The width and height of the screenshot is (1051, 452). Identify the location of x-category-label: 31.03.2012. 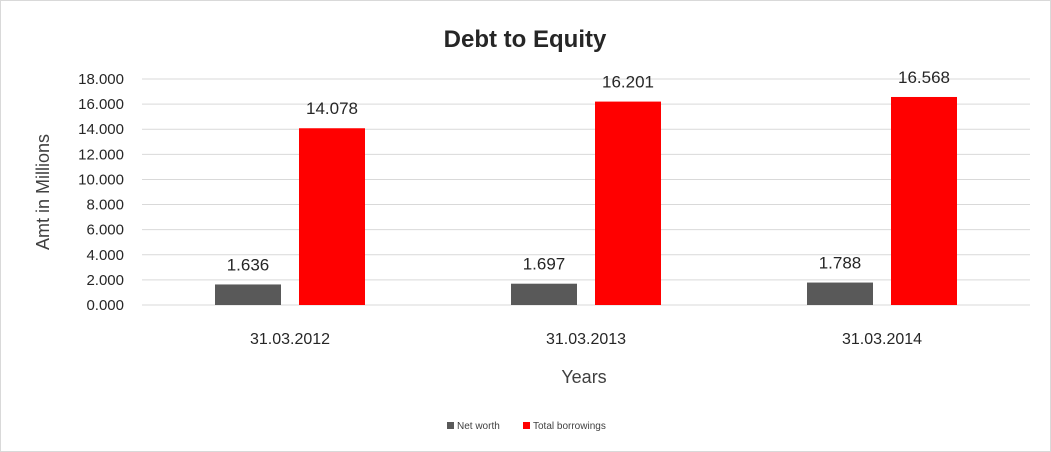
(290, 339).